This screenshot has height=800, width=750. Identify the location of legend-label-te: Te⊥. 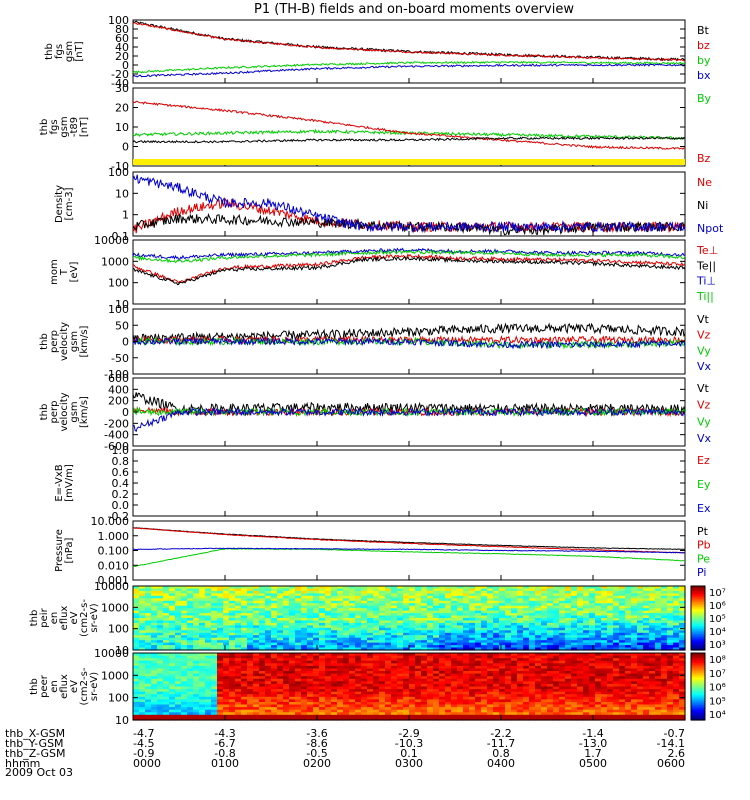
(707, 250).